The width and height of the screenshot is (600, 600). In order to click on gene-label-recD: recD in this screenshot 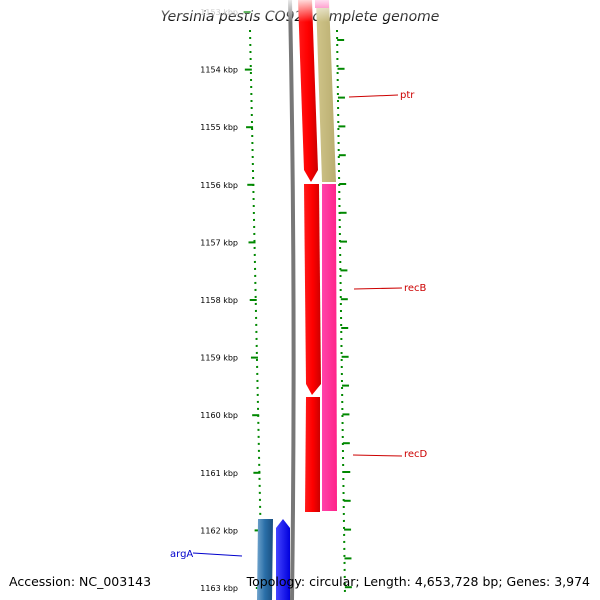, I will do `click(416, 454)`.